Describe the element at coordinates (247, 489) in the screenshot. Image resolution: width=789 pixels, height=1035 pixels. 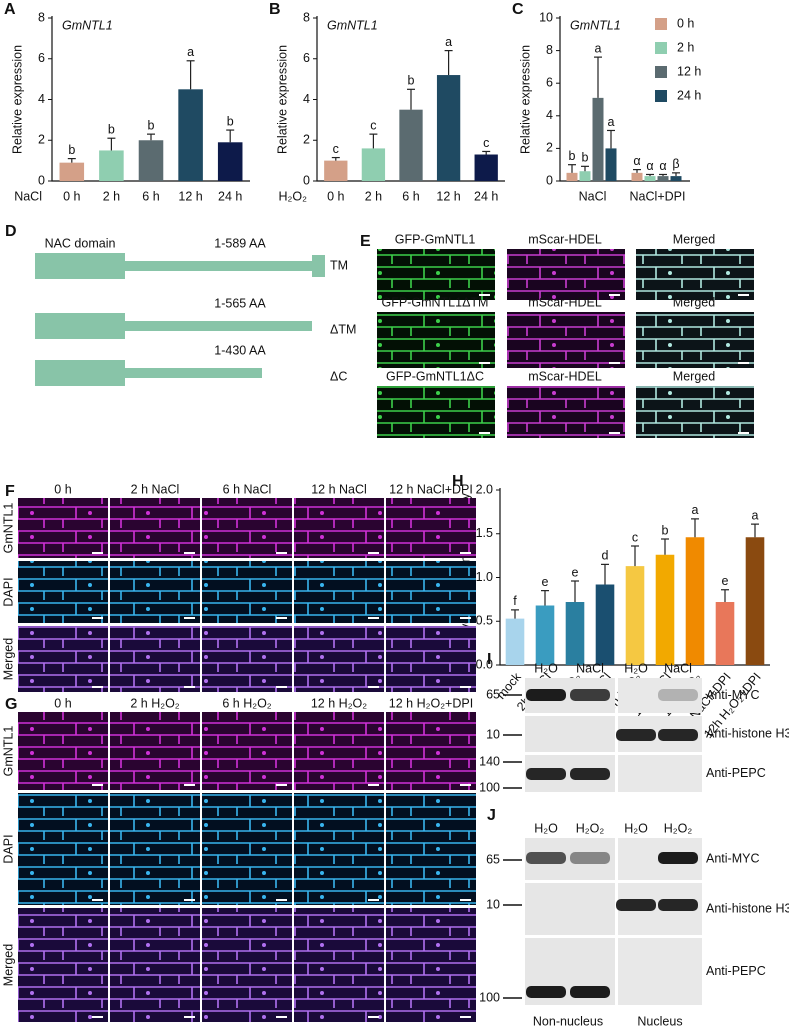
I see `column-label: 6 h NaCl` at that location.